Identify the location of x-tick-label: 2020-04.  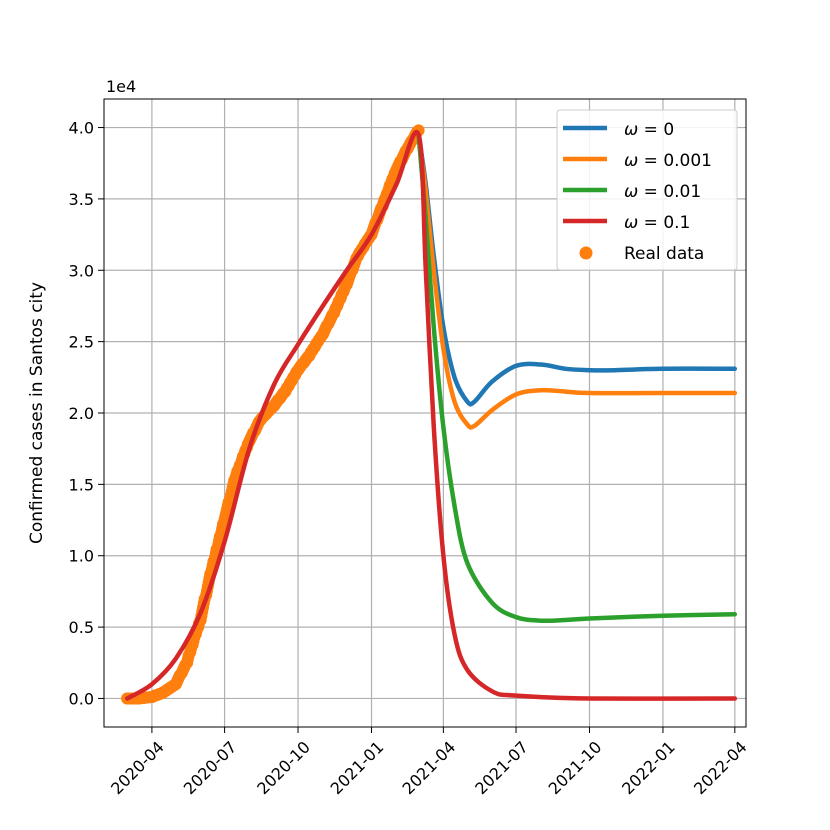
(137, 767).